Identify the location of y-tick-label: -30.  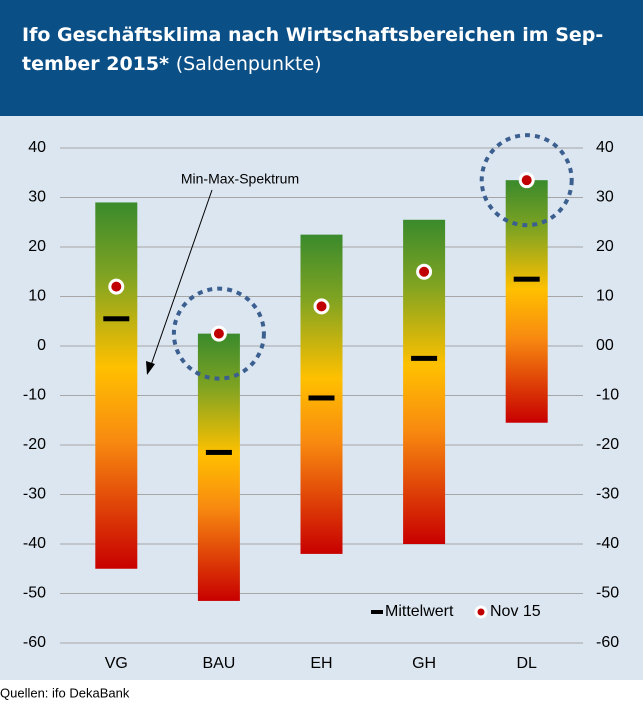
(34, 494).